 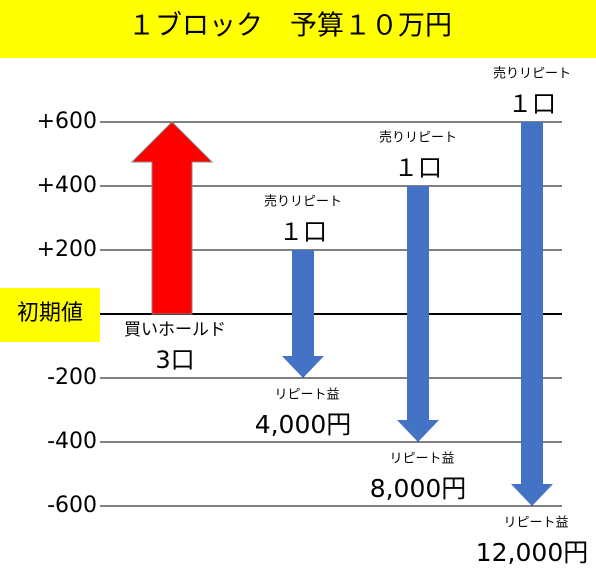 What do you see at coordinates (290, 26) in the screenshot?
I see `title: １ブロック 予算１０万円` at bounding box center [290, 26].